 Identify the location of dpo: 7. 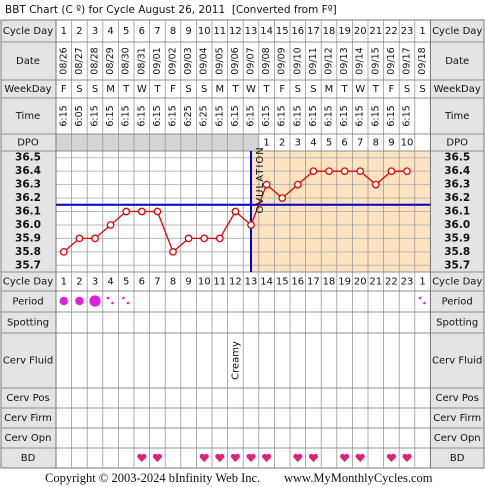
(360, 143).